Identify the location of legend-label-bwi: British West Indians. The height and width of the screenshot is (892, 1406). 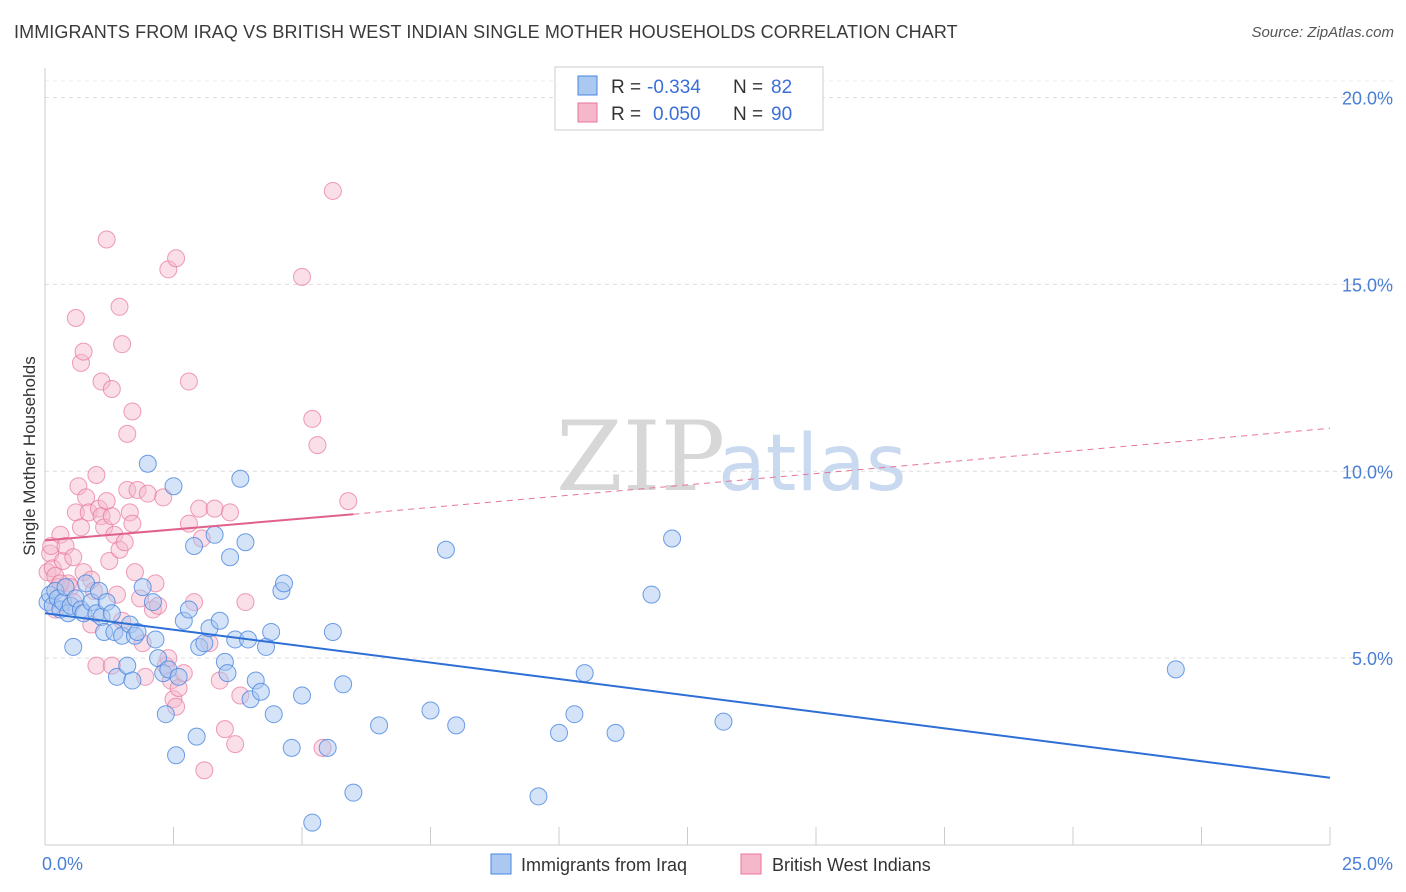
(851, 865).